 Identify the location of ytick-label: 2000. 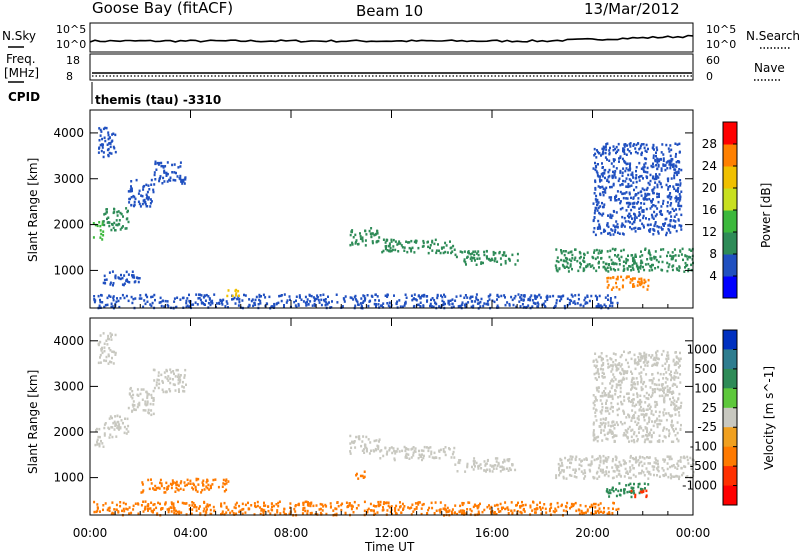
(68, 225).